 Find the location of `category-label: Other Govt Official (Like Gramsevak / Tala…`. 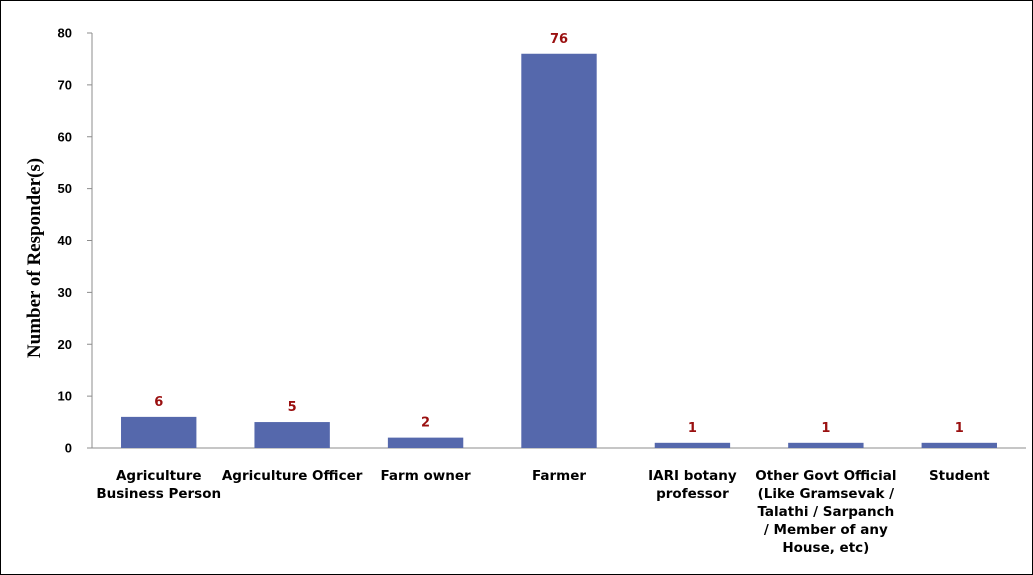

category-label: Other Govt Official (Like Gramsevak / Tala… is located at coordinates (825, 512).